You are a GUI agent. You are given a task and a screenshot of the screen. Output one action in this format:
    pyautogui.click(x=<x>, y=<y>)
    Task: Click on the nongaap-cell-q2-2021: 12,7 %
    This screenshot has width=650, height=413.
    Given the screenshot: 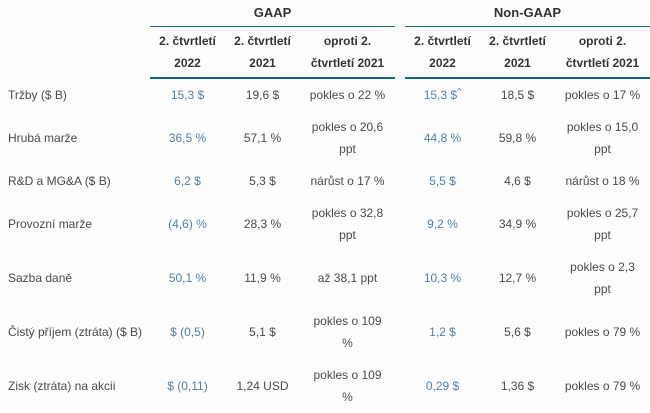 What is the action you would take?
    pyautogui.click(x=517, y=278)
    